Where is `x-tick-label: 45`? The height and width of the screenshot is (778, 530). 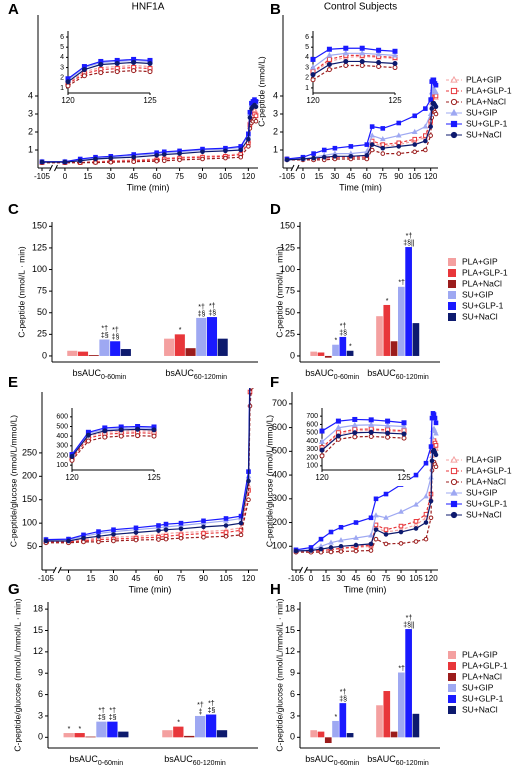
x-tick-label: 45 is located at coordinates (136, 578).